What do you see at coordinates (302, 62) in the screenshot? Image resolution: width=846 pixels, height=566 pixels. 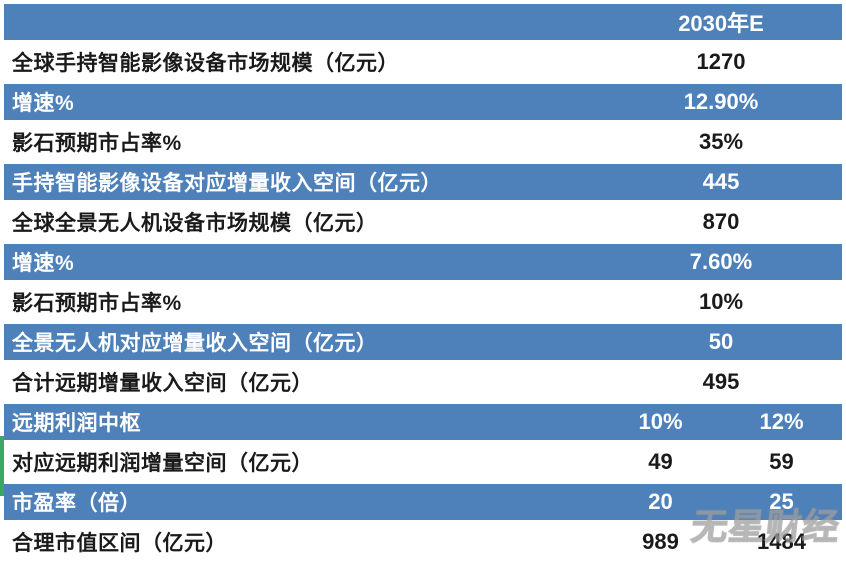 I see `row-label: 全球手持智能影像设备市场规模（亿元）` at bounding box center [302, 62].